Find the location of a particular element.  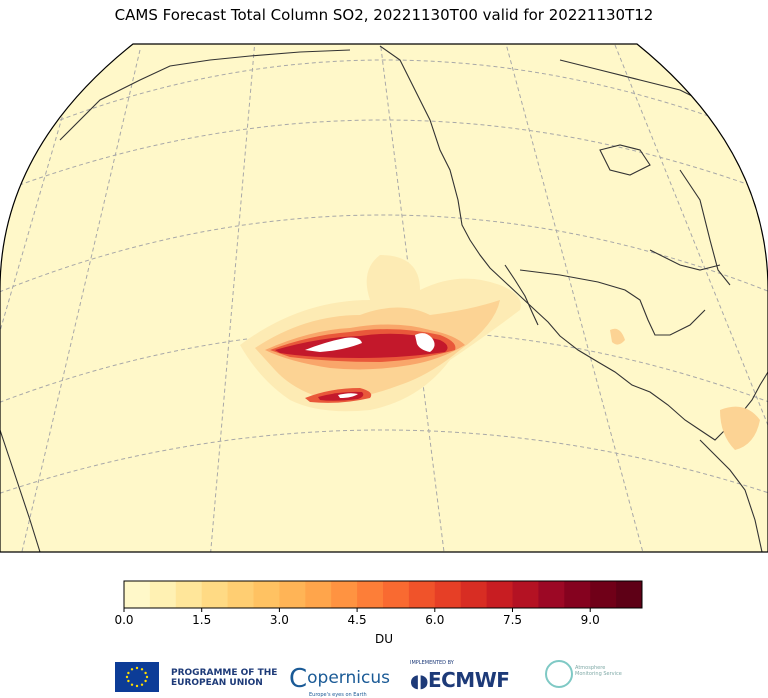

colorbar-tick-label: 9.0 is located at coordinates (590, 620).